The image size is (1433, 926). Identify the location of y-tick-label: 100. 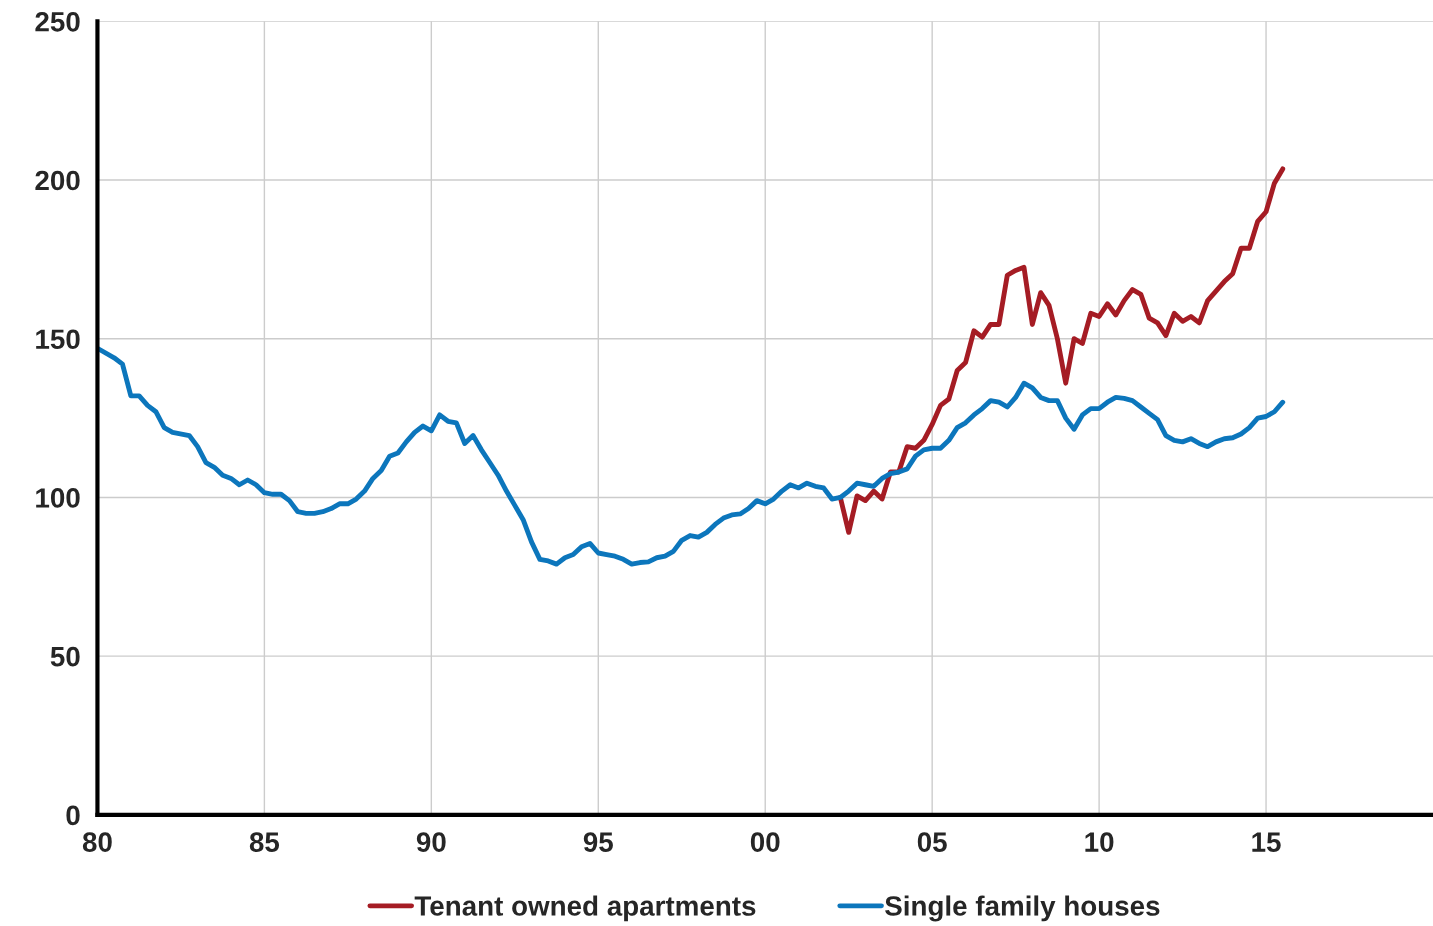
(58, 498).